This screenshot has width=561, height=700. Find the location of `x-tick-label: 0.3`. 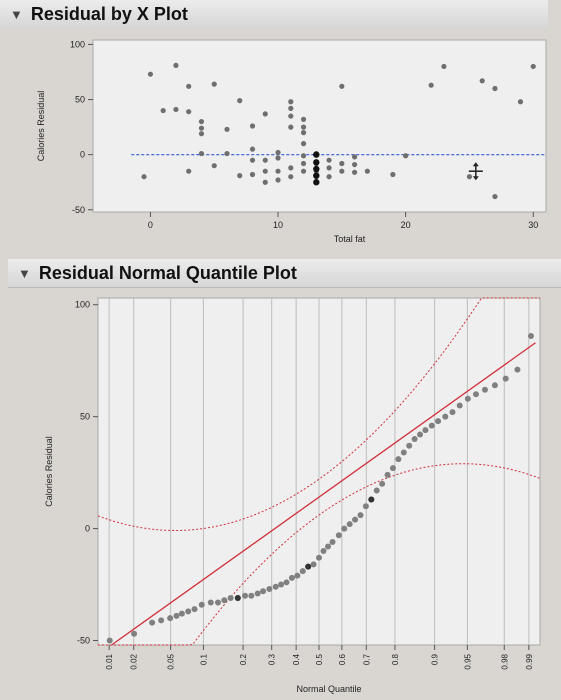

x-tick-label: 0.3 is located at coordinates (272, 659).